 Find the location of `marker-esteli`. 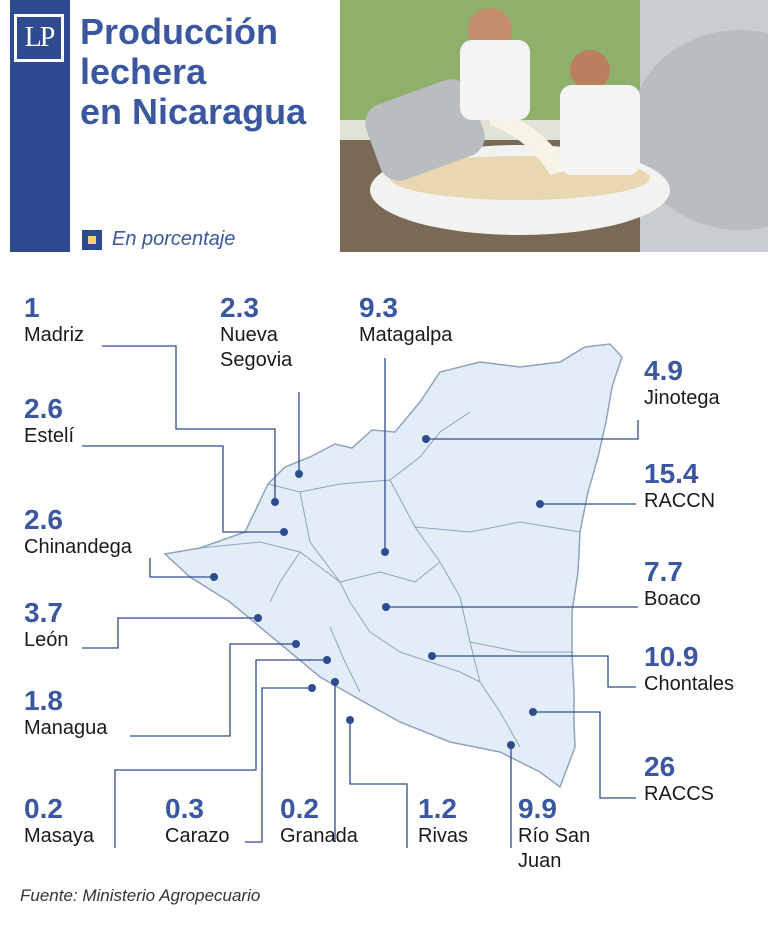

marker-esteli is located at coordinates (284, 532).